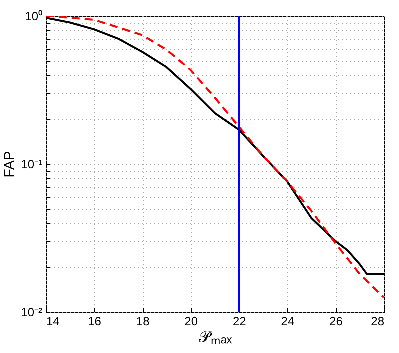 Image resolution: width=399 pixels, height=353 pixels. I want to click on x-tick-label: 20, so click(191, 321).